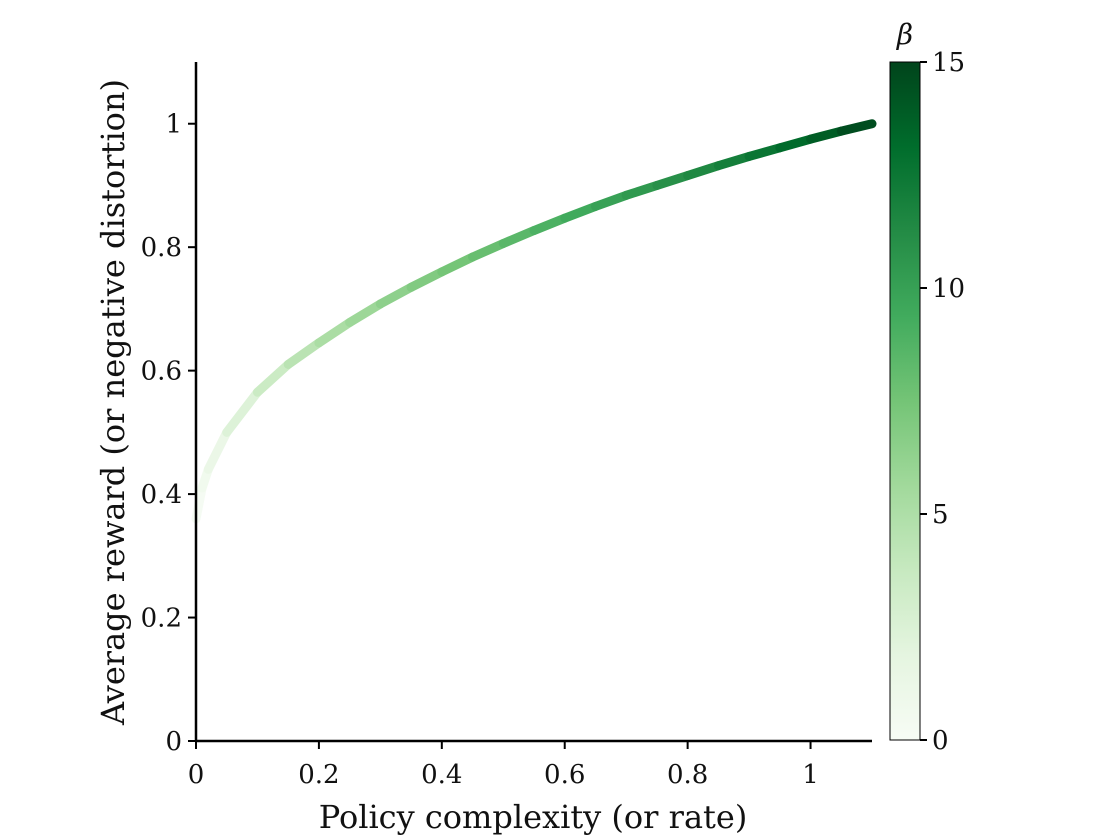  I want to click on y-tick-label: 0.2, so click(161, 619).